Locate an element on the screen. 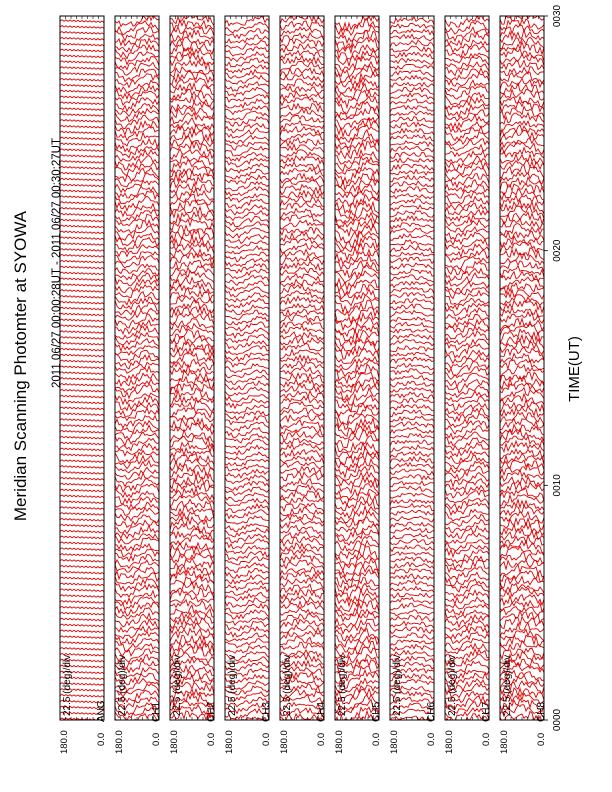  panel-ch8: 22.5 (deg)/div CH8 180.0 0.0 is located at coordinates (523, 384).